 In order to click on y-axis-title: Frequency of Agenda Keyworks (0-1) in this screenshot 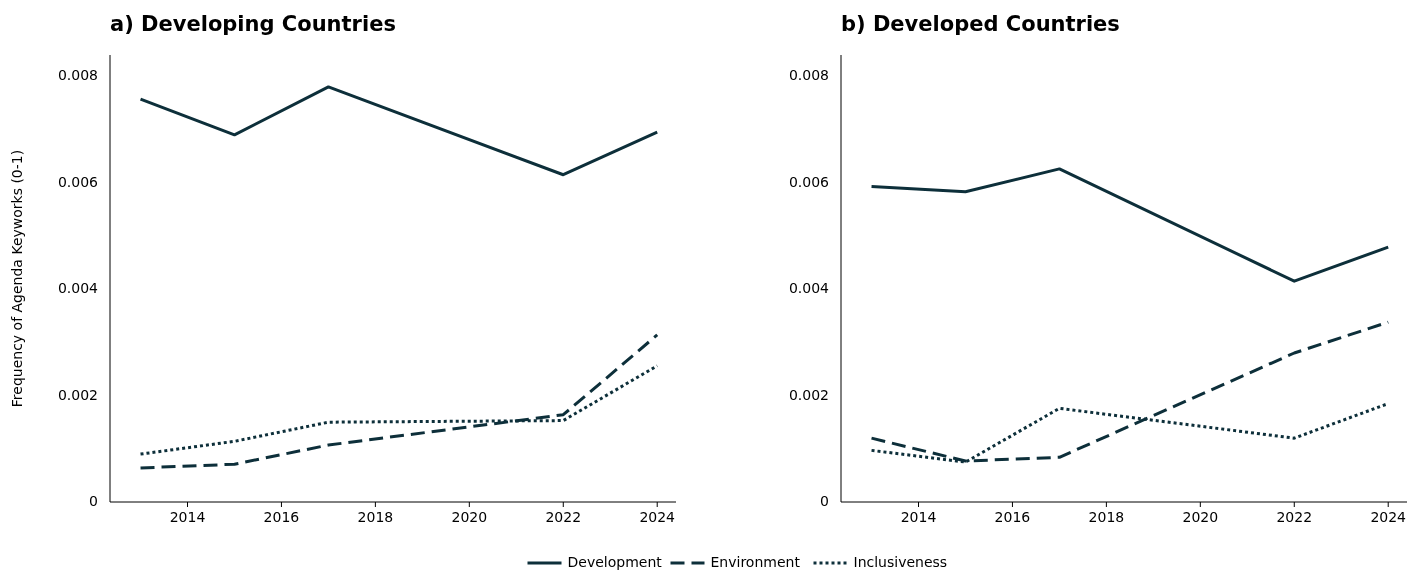, I will do `click(17, 278)`.